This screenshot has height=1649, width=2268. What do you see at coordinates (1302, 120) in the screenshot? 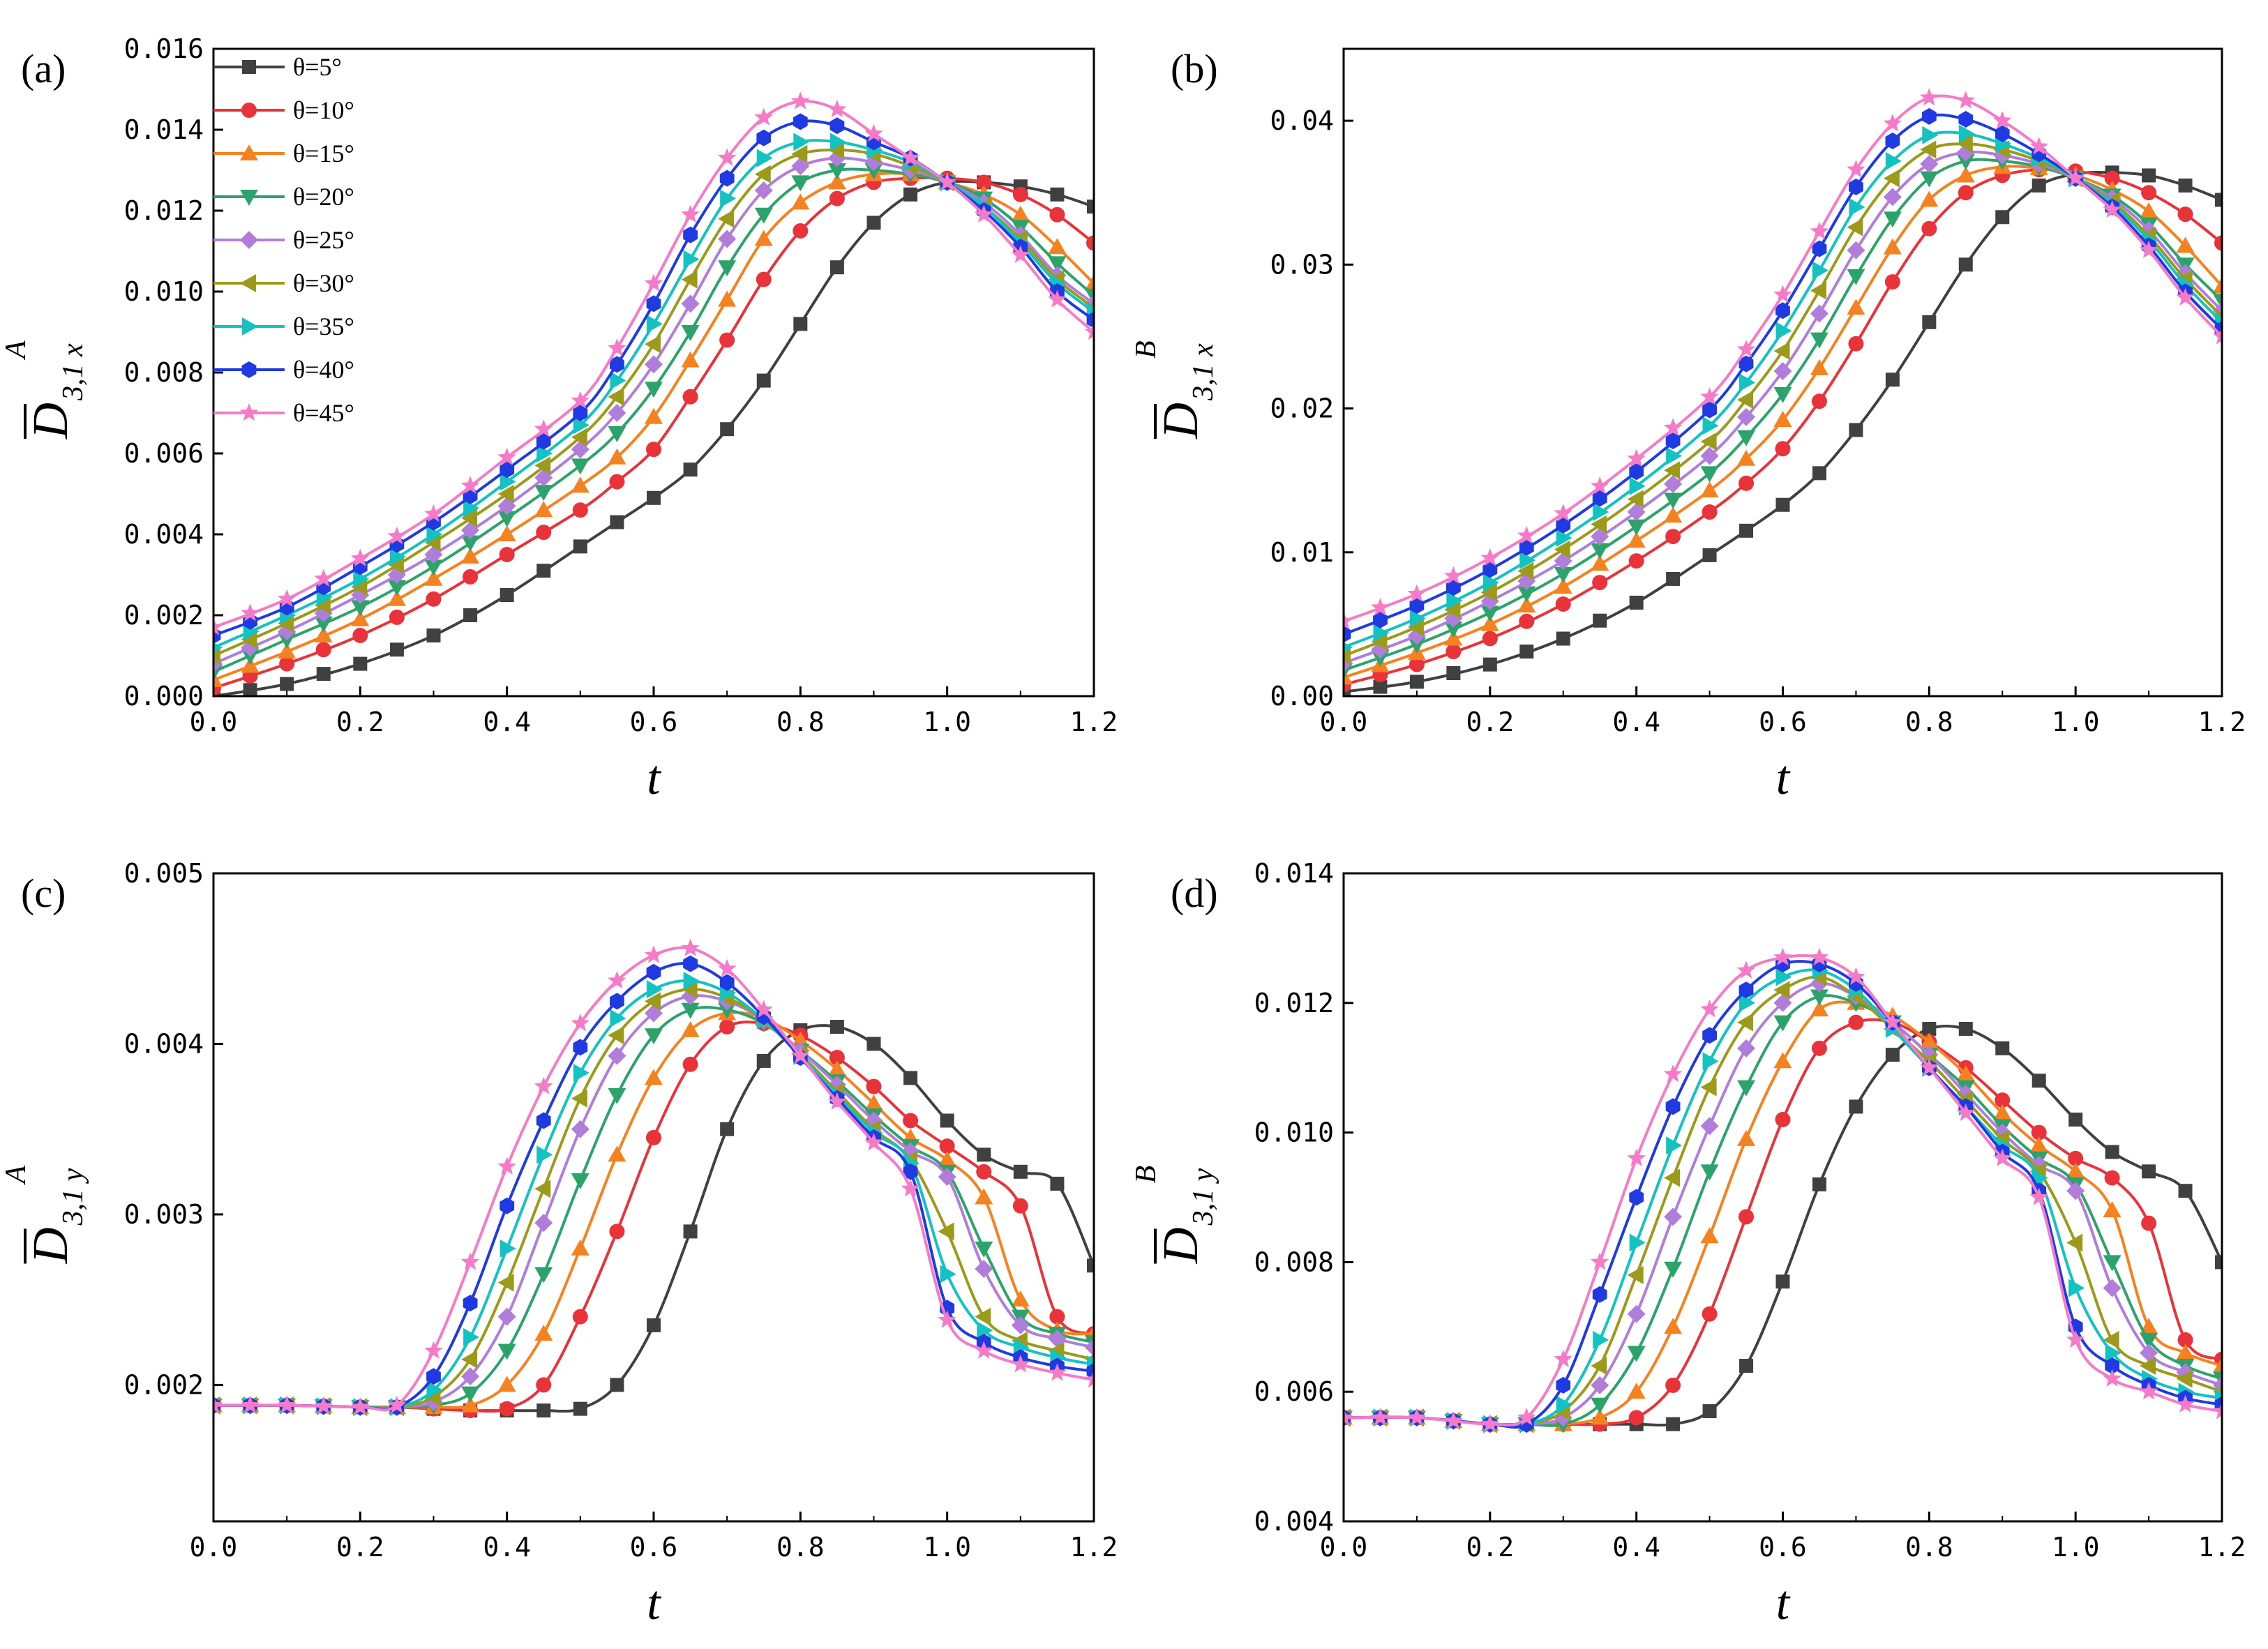
I see `y-tick-label: 0.04` at bounding box center [1302, 120].